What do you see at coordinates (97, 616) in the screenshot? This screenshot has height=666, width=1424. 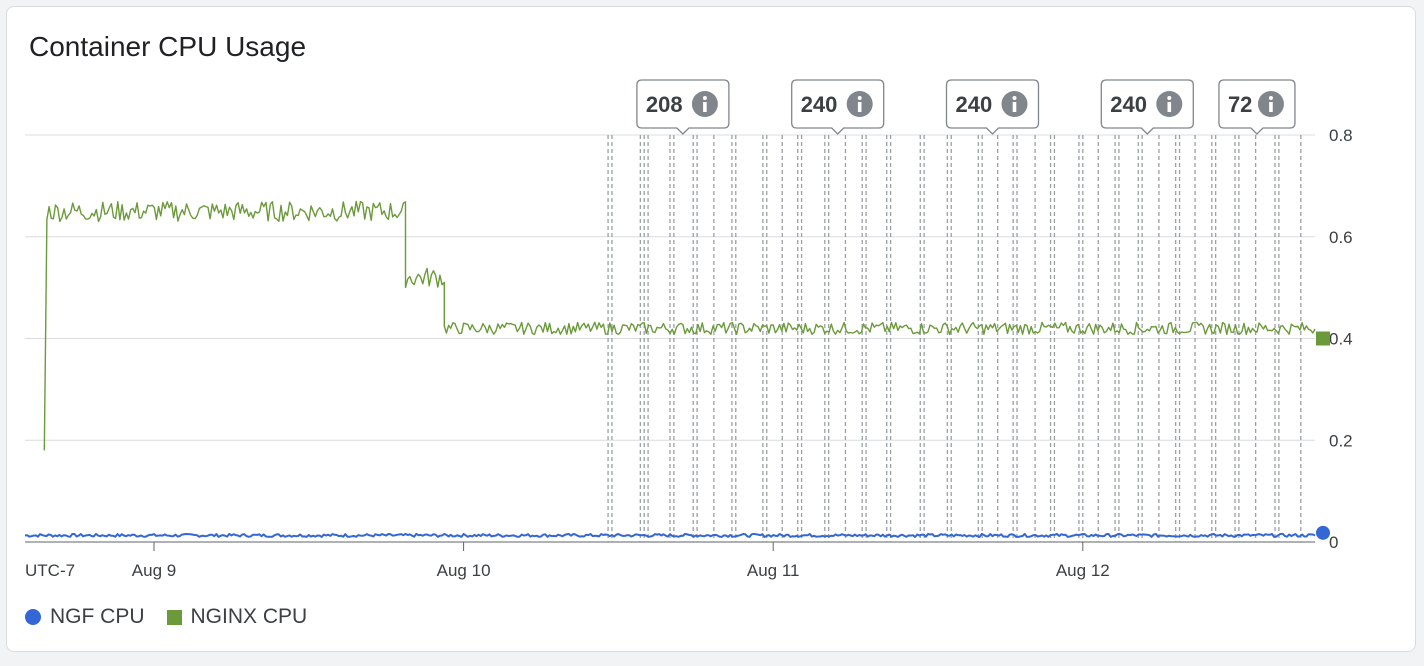 I see `legend-label-ngf-cpu: NGF CPU` at bounding box center [97, 616].